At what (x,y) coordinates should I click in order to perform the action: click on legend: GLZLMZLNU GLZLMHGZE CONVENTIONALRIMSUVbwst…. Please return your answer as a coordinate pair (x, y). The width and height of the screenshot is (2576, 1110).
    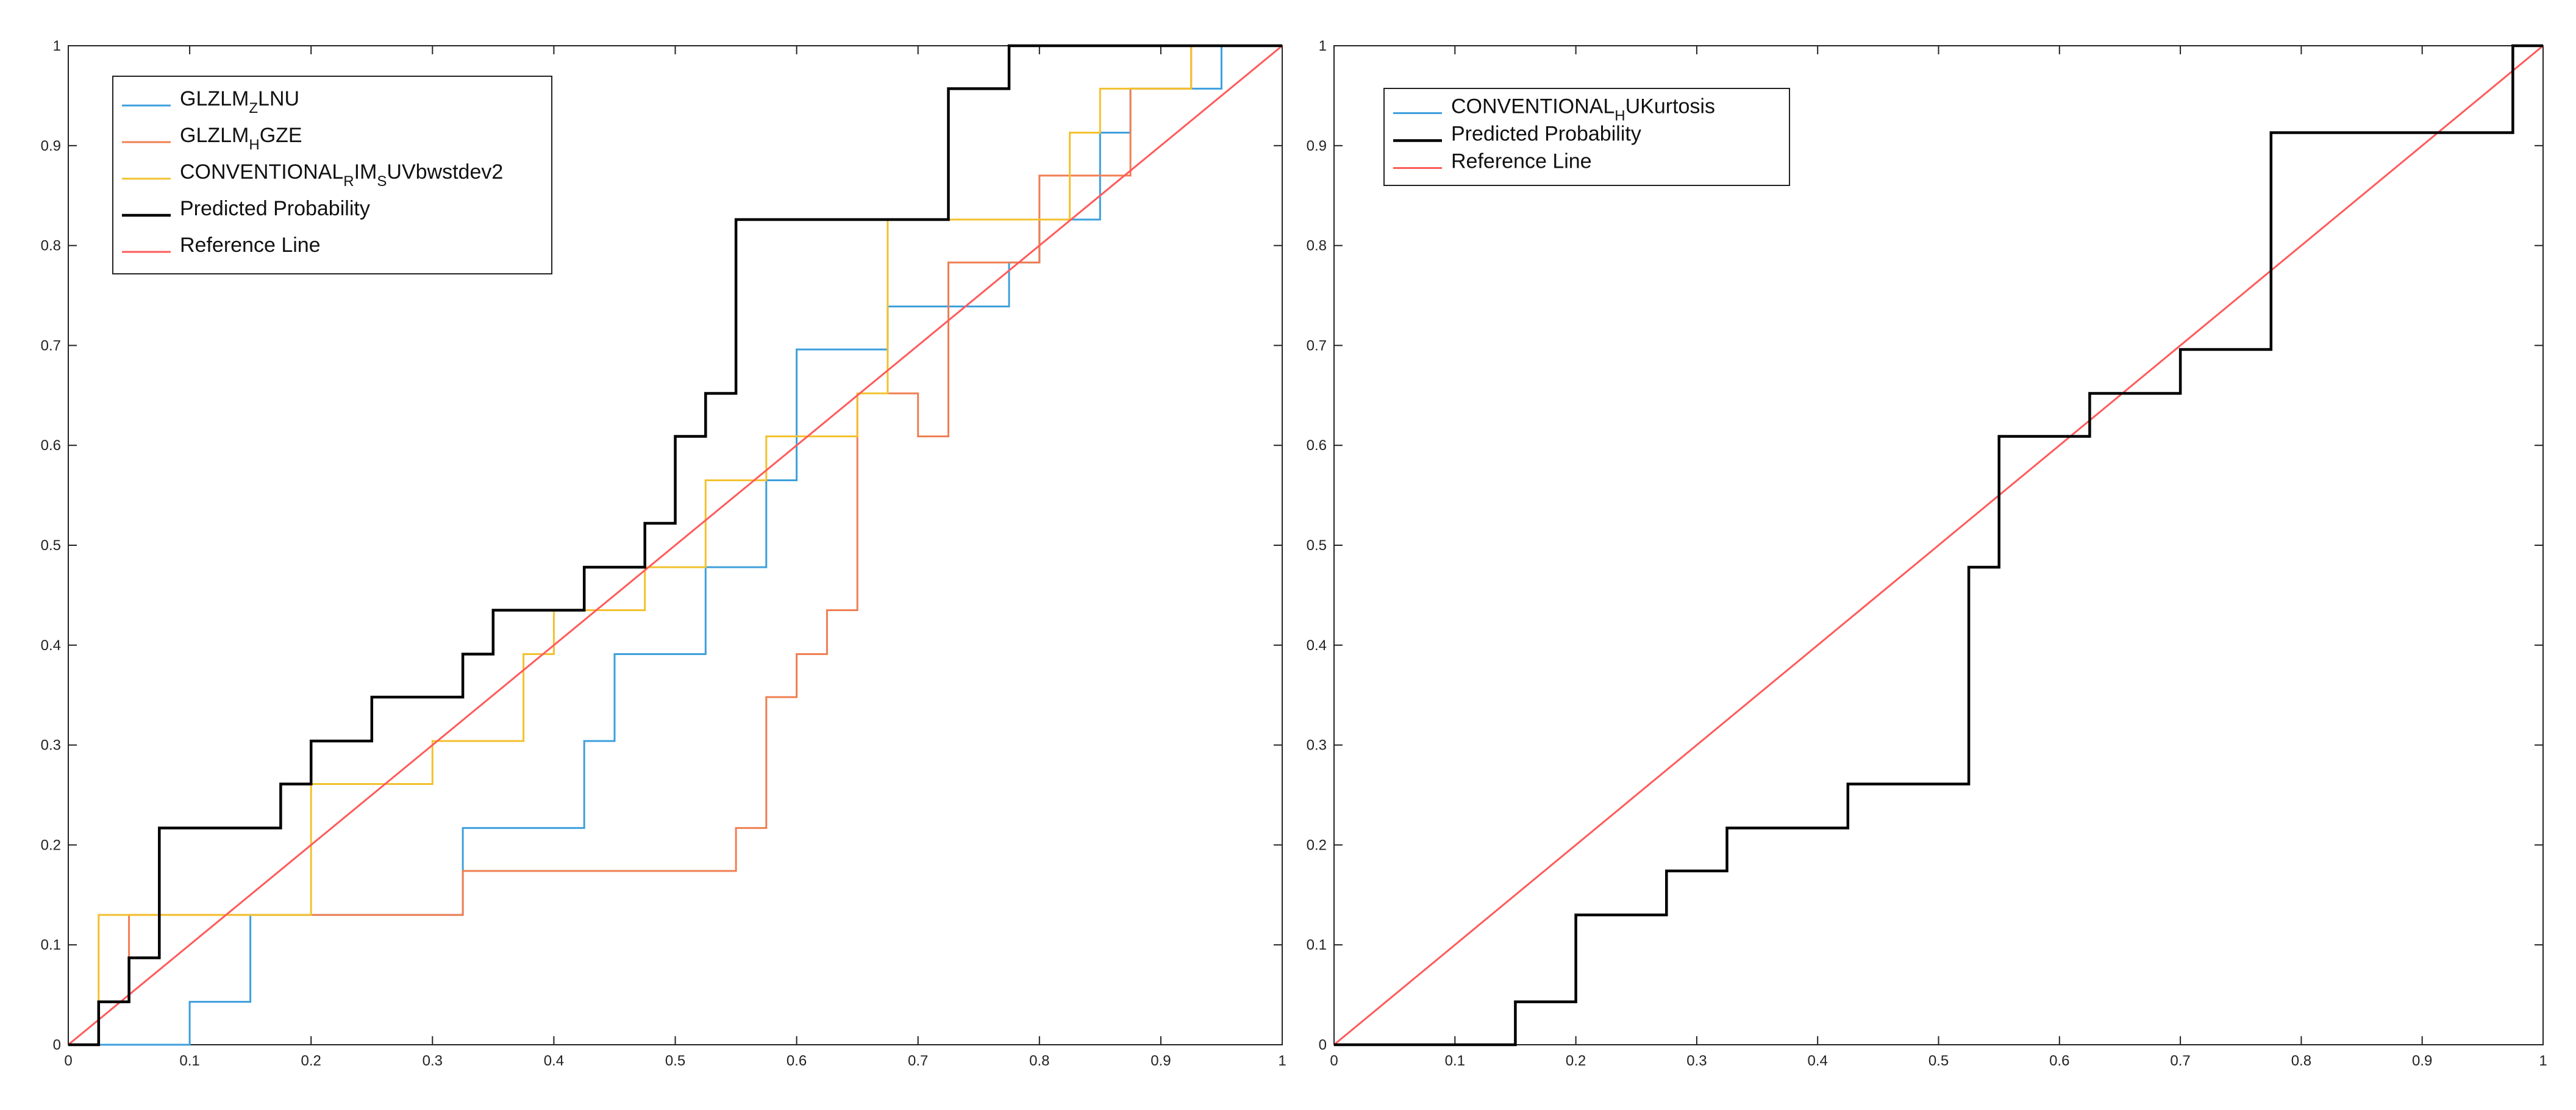
    Looking at the image, I should click on (332, 175).